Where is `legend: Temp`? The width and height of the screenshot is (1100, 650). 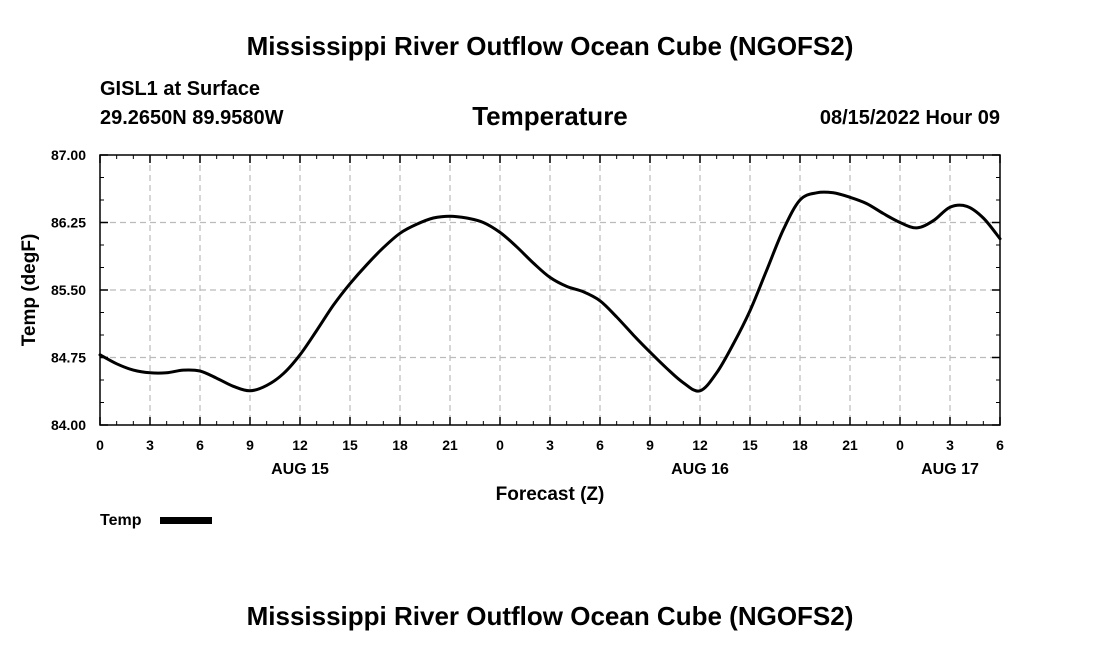
legend: Temp is located at coordinates (156, 520).